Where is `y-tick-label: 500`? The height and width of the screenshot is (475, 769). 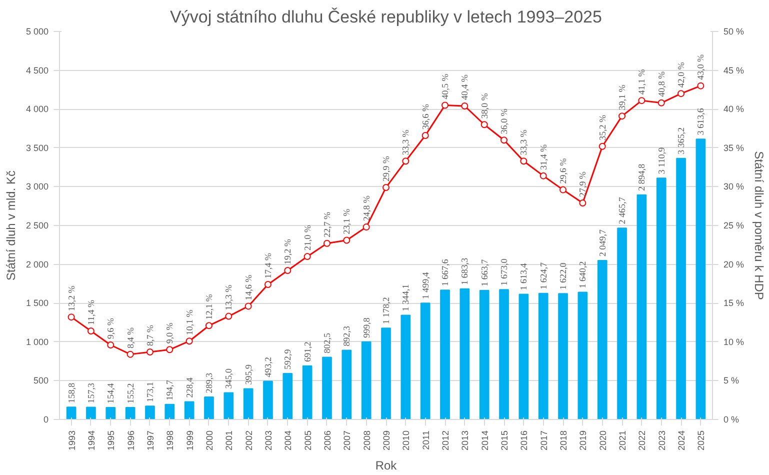
y-tick-label: 500 is located at coordinates (41, 381).